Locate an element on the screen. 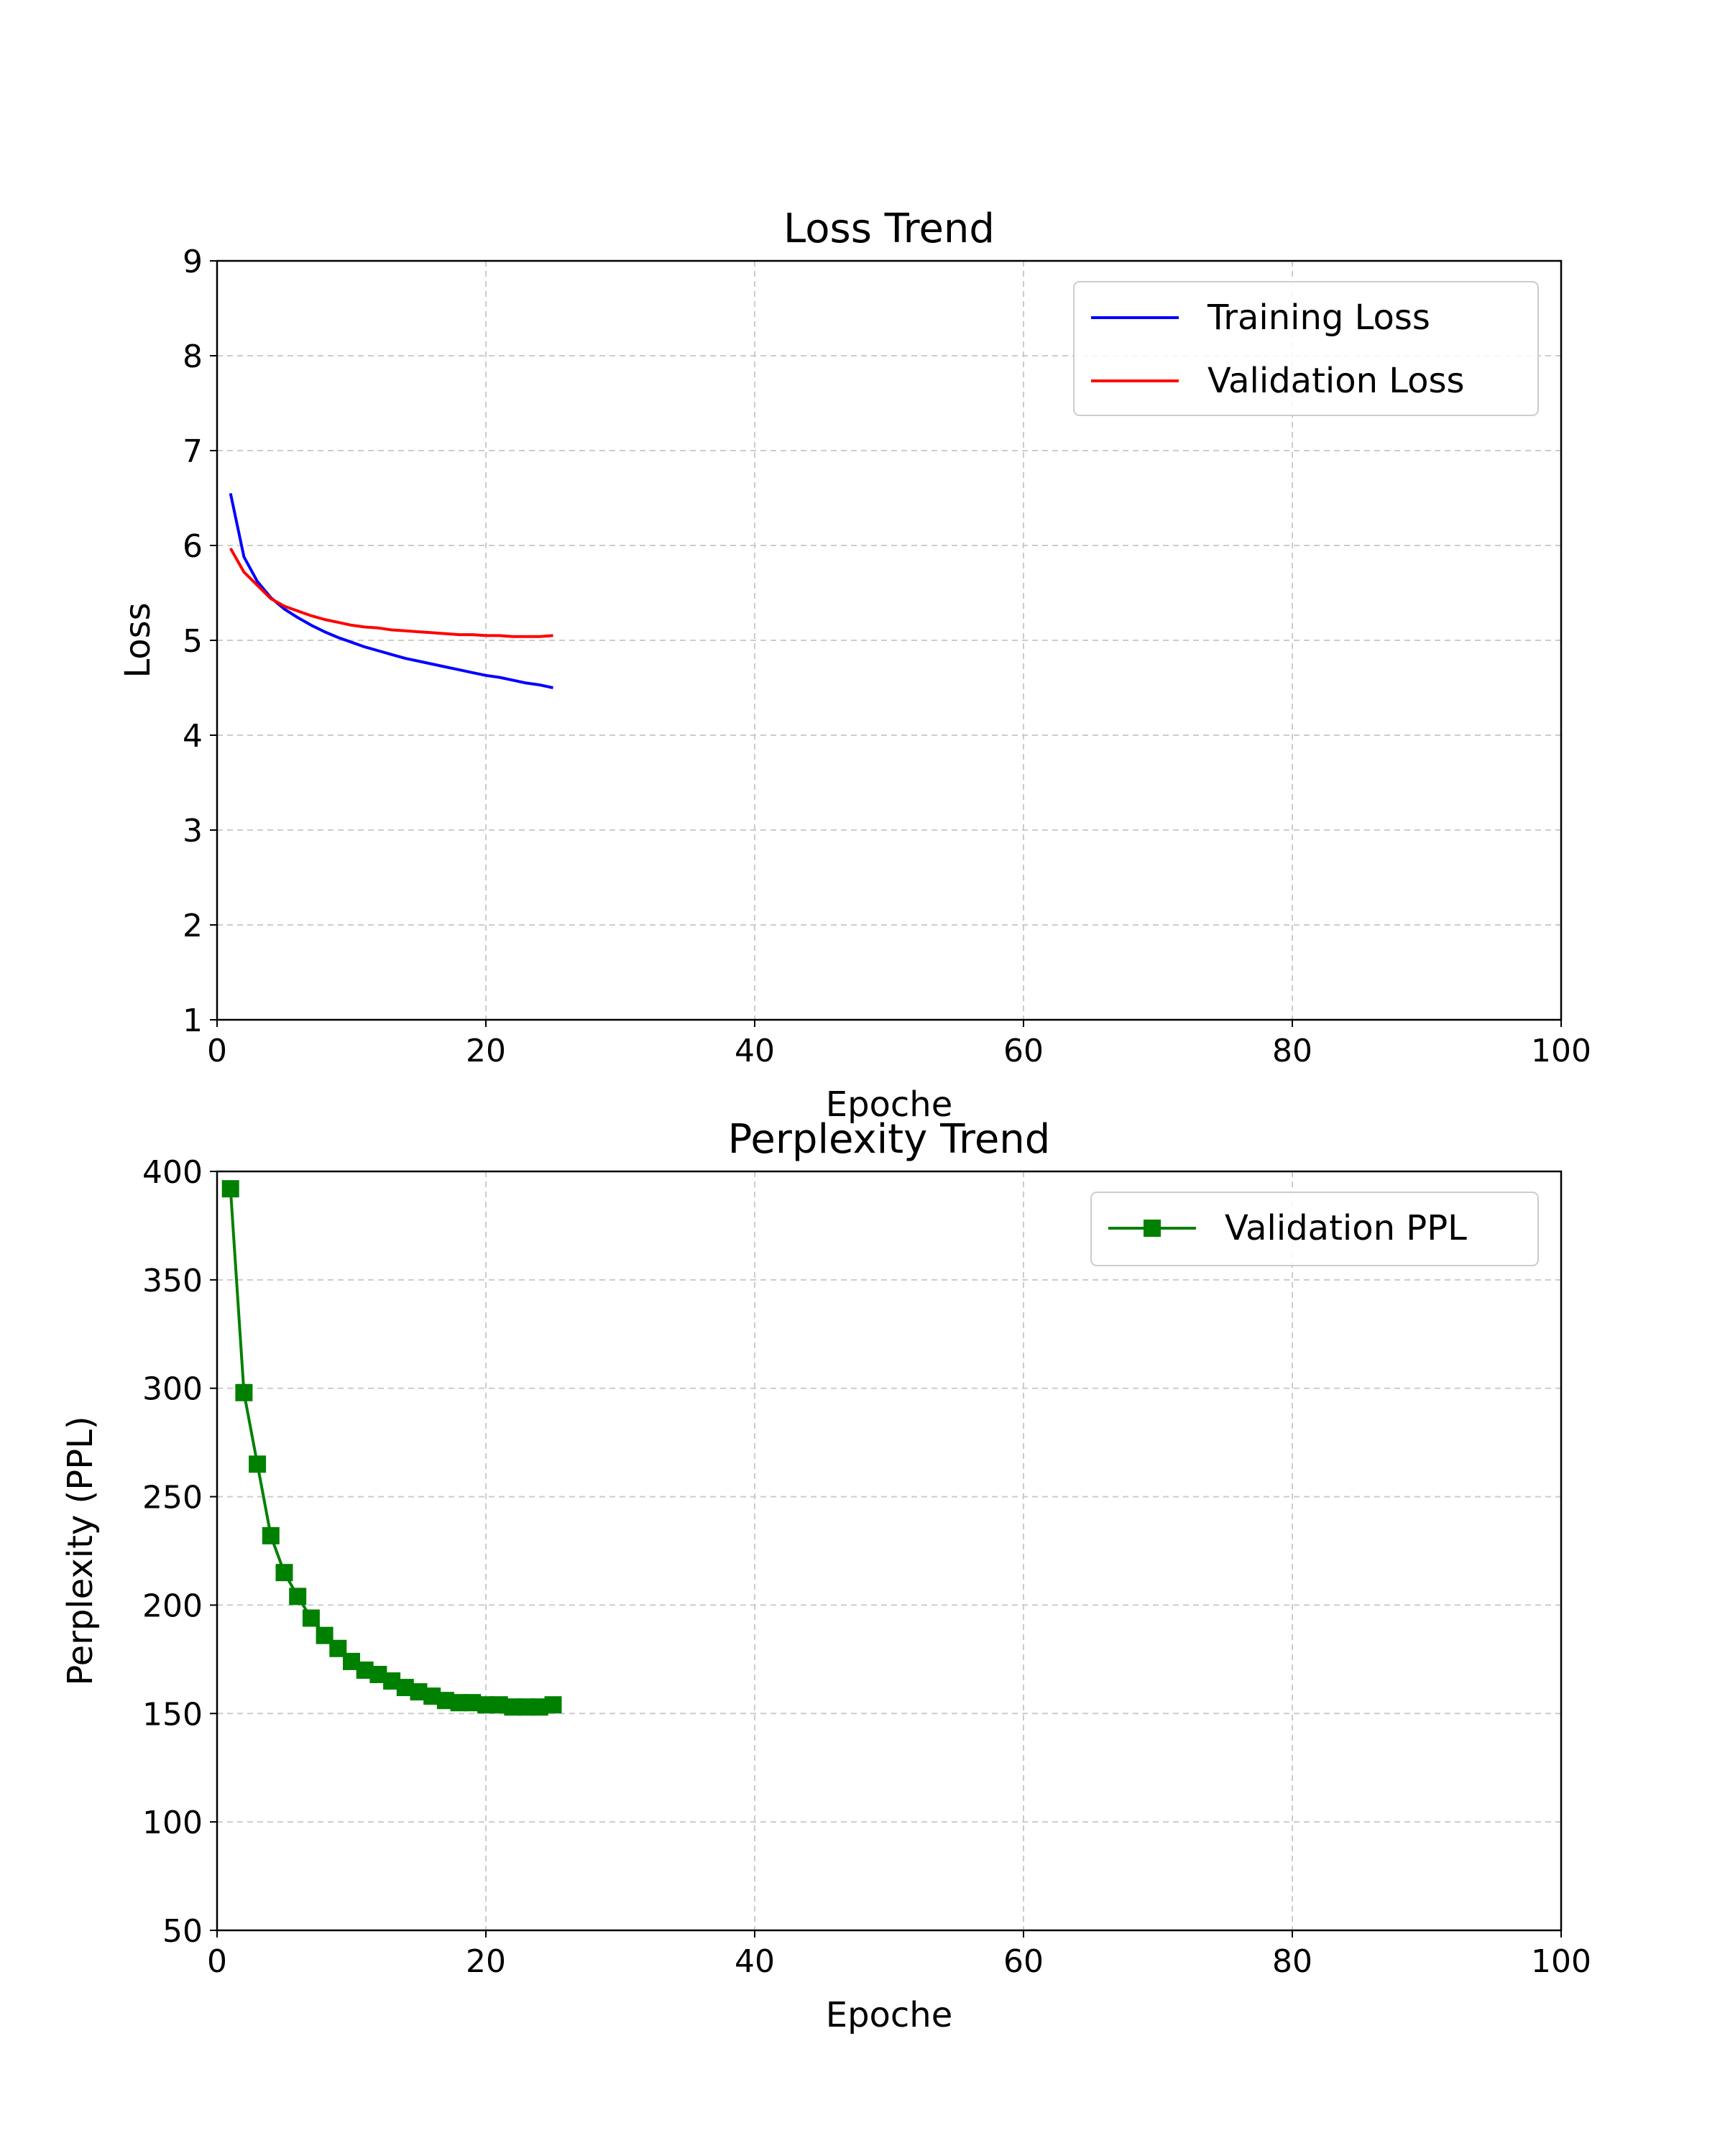 This screenshot has width=1725, height=2156. y-tick-label: 250 is located at coordinates (172, 1498).